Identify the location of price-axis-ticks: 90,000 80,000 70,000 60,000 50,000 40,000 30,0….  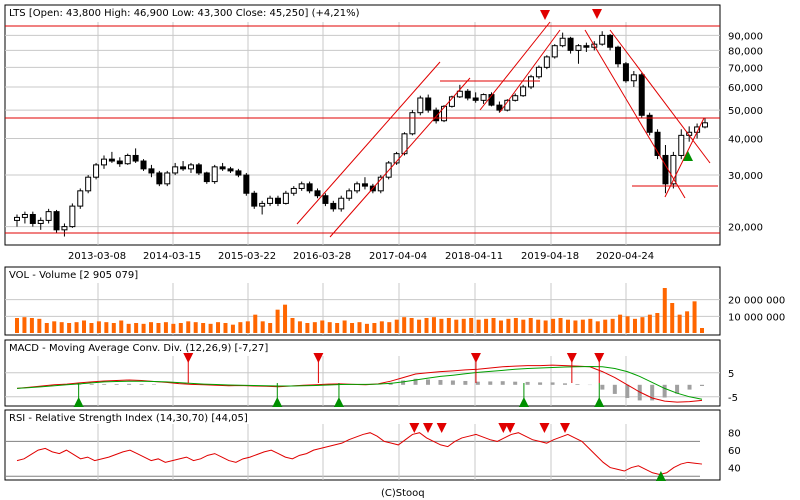
(745, 132).